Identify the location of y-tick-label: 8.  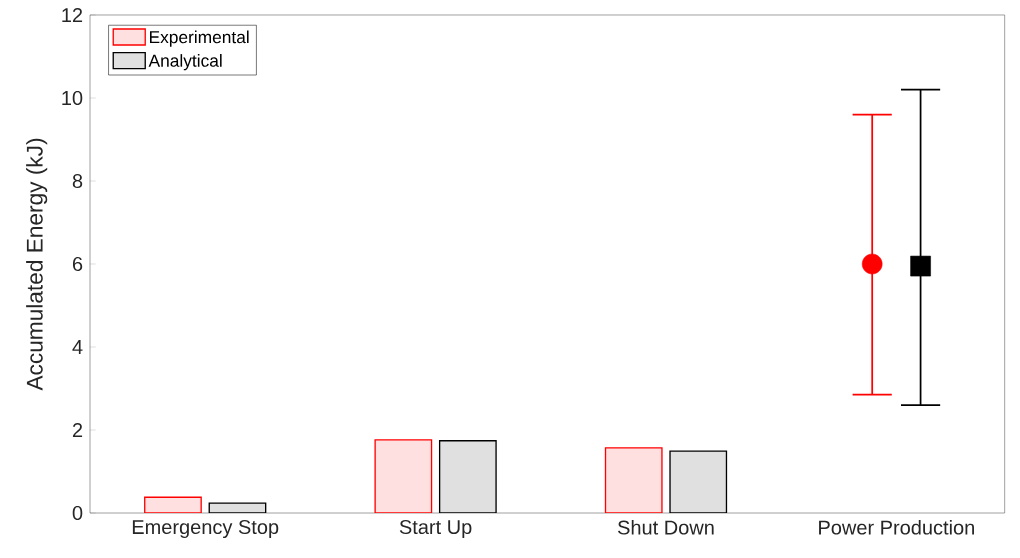
(77, 181).